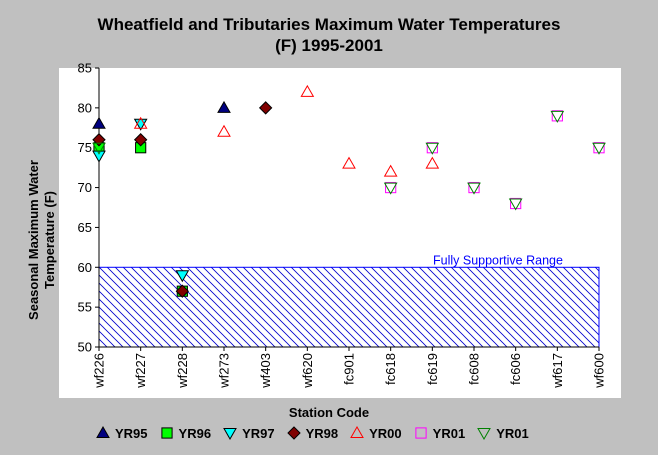 This screenshot has width=658, height=455. Describe the element at coordinates (49, 240) in the screenshot. I see `y-axis-label-line-2: Temperature (F)` at that location.